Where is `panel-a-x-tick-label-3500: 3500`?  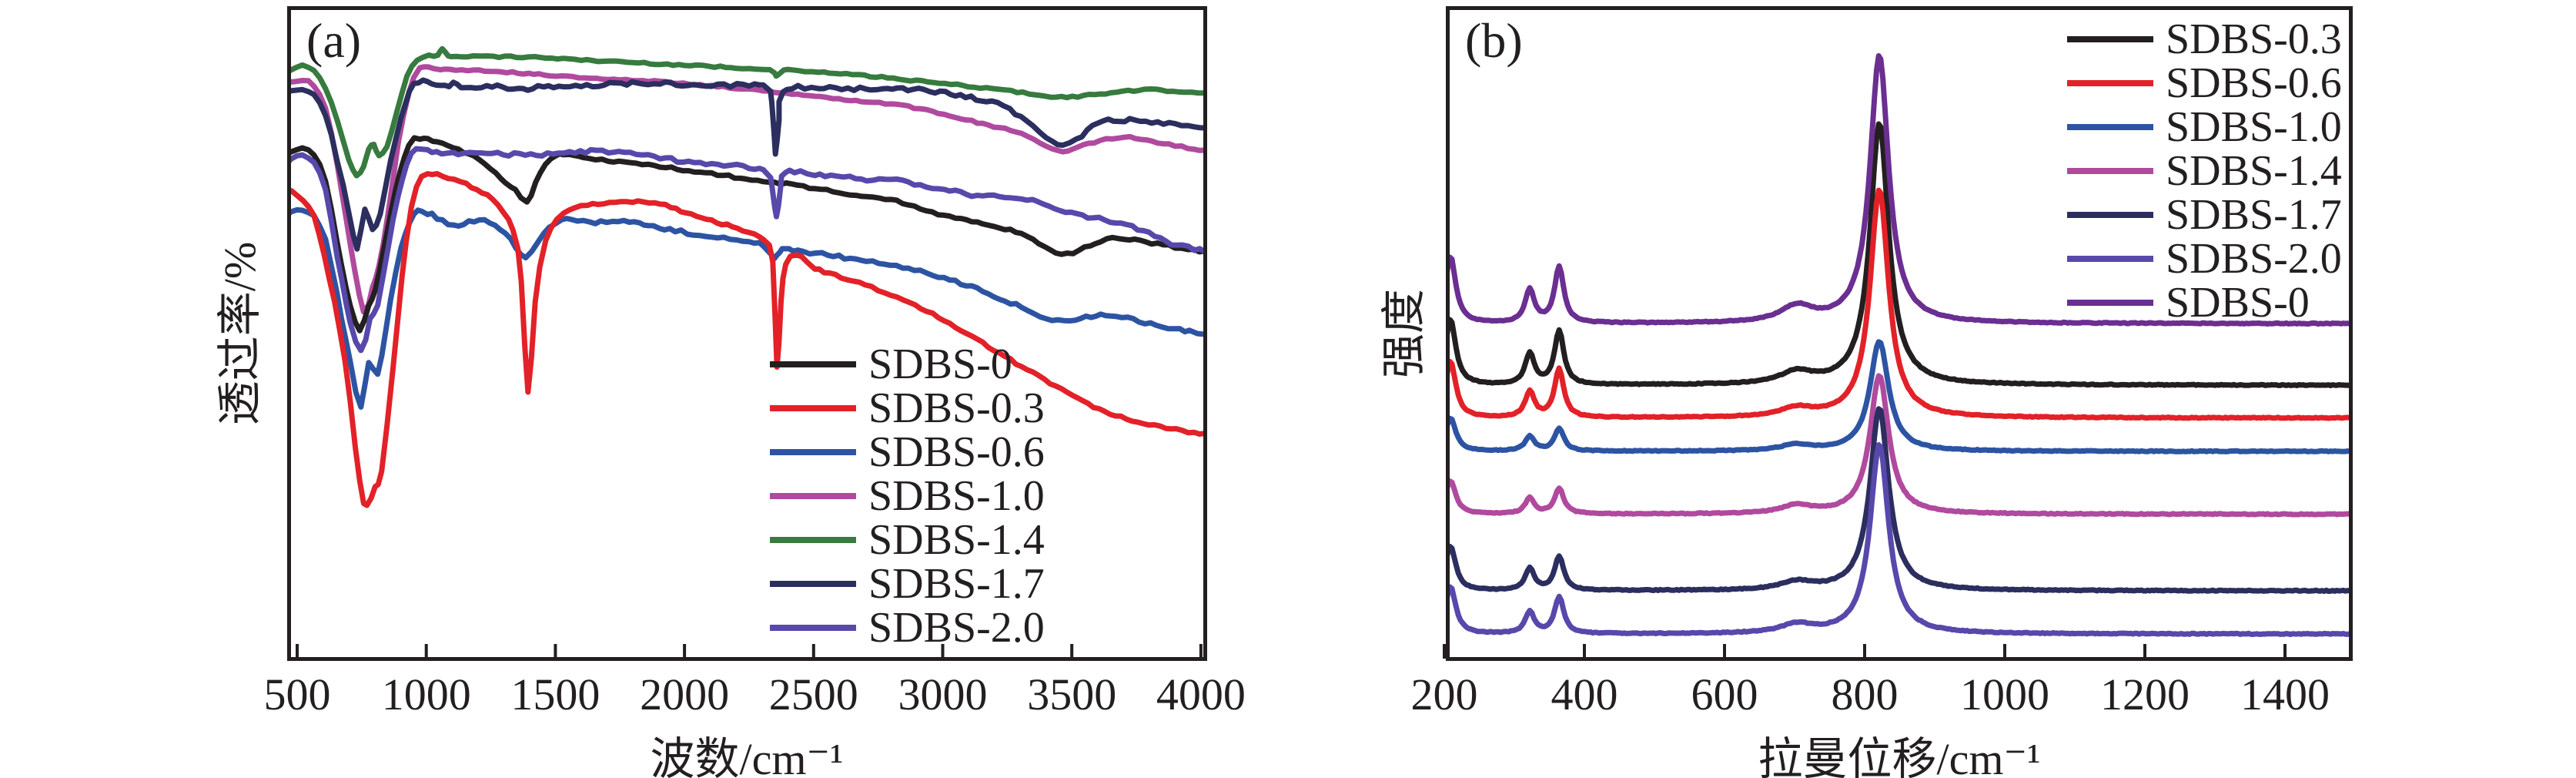 panel-a-x-tick-label-3500: 3500 is located at coordinates (1072, 694).